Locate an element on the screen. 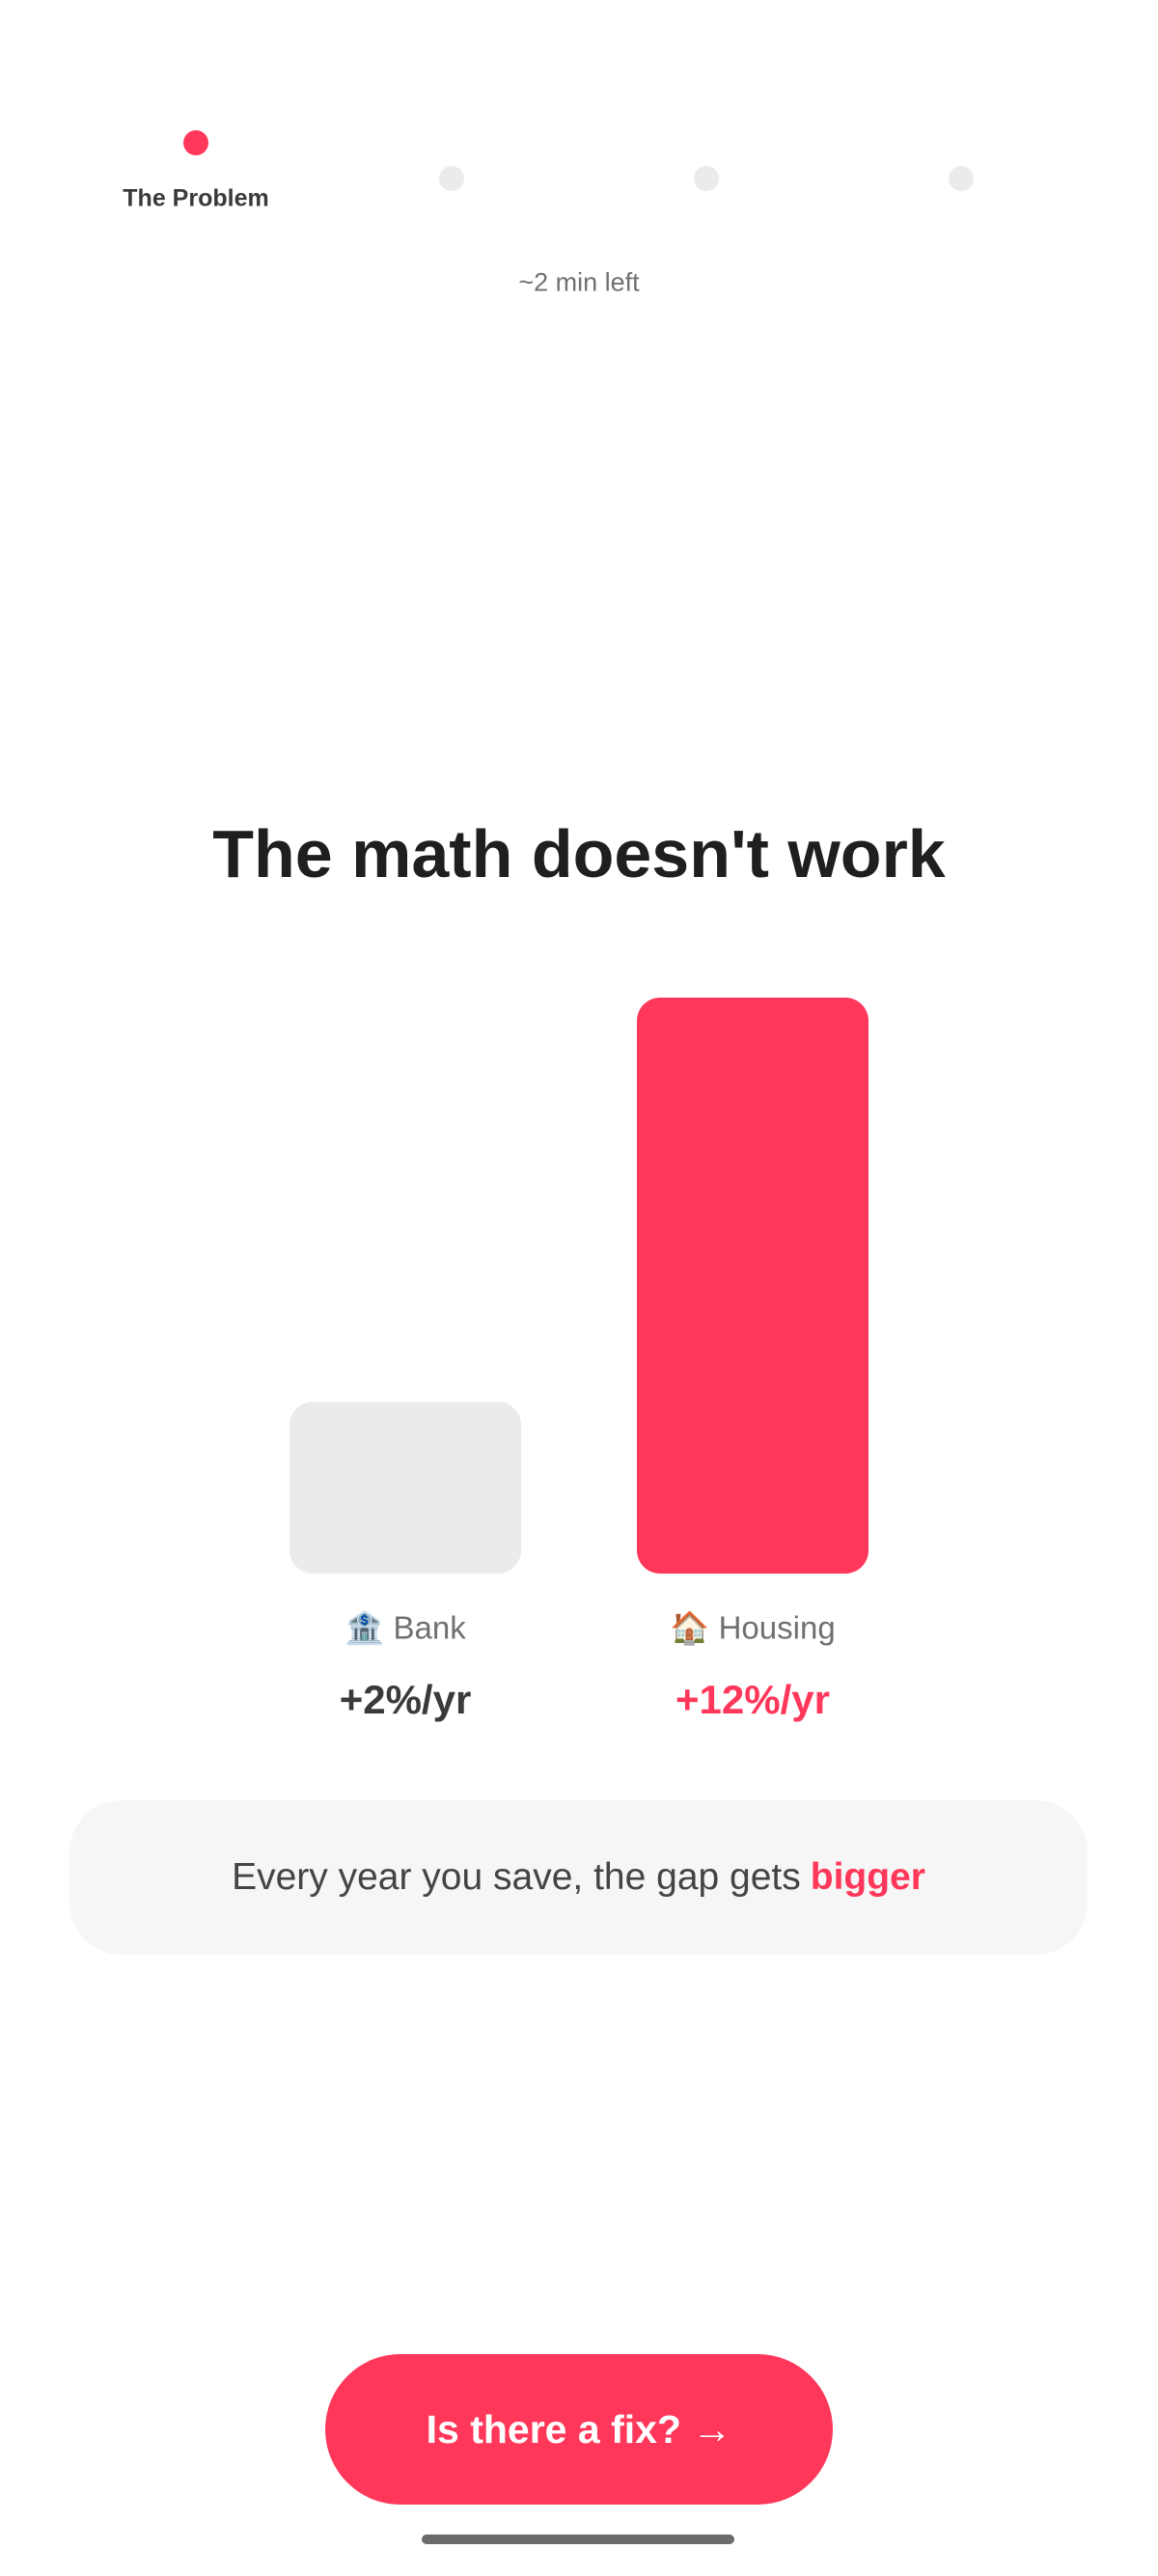 This screenshot has height=2576, width=1158. next-button: Is there a fix? → is located at coordinates (579, 2430).